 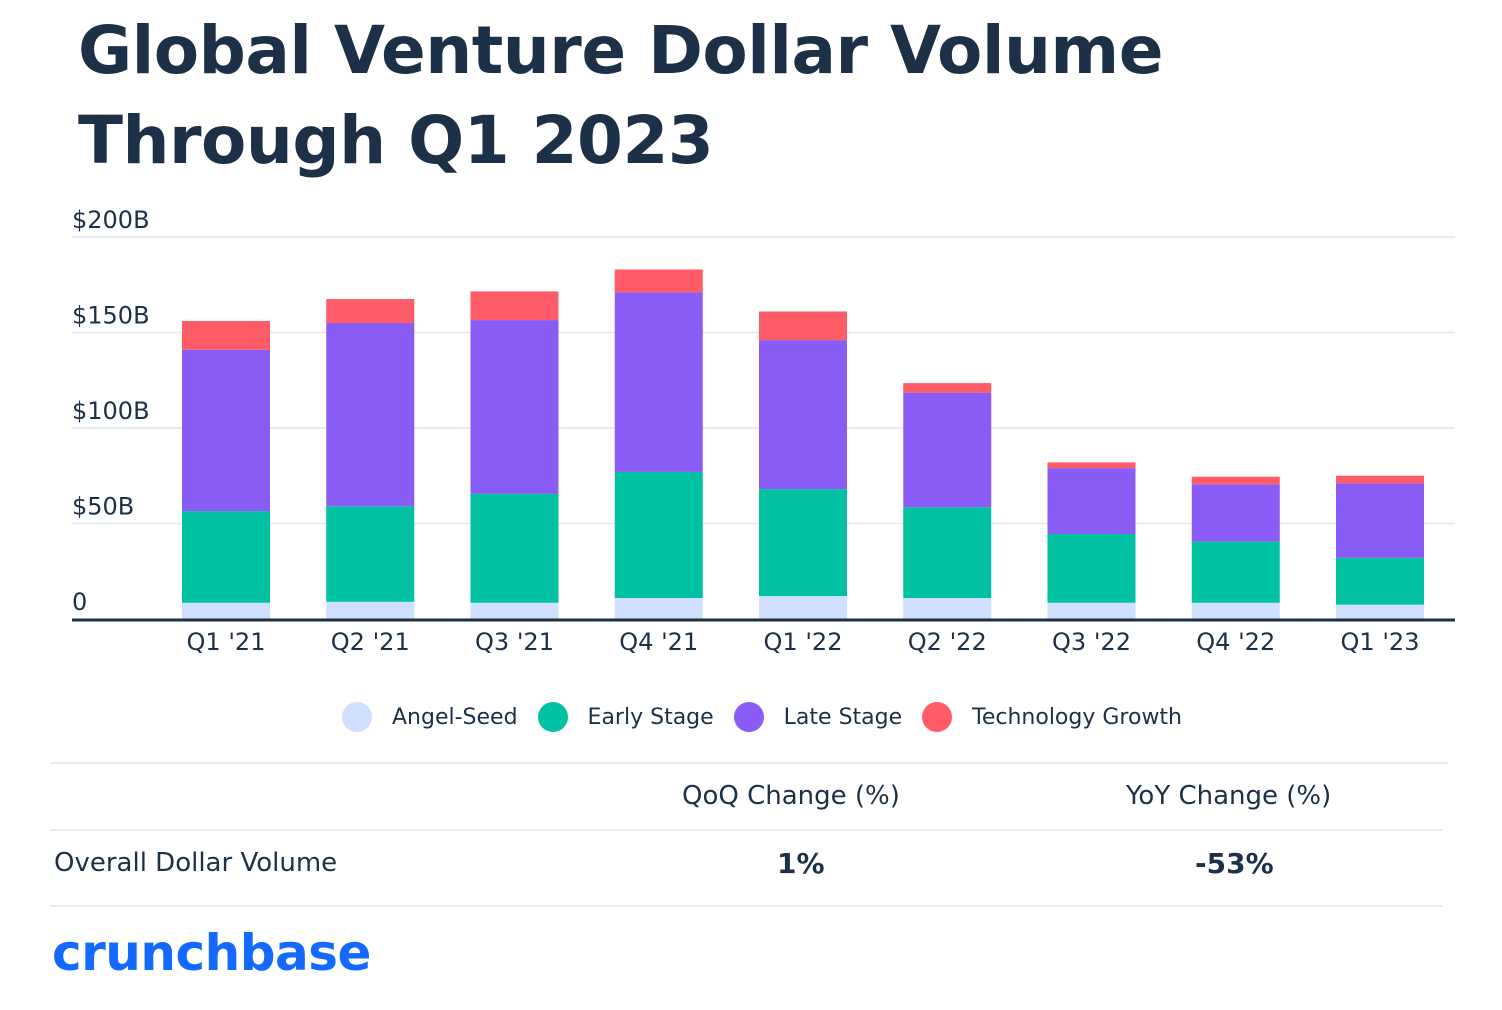 I want to click on y-tick-label: $200B, so click(x=111, y=220).